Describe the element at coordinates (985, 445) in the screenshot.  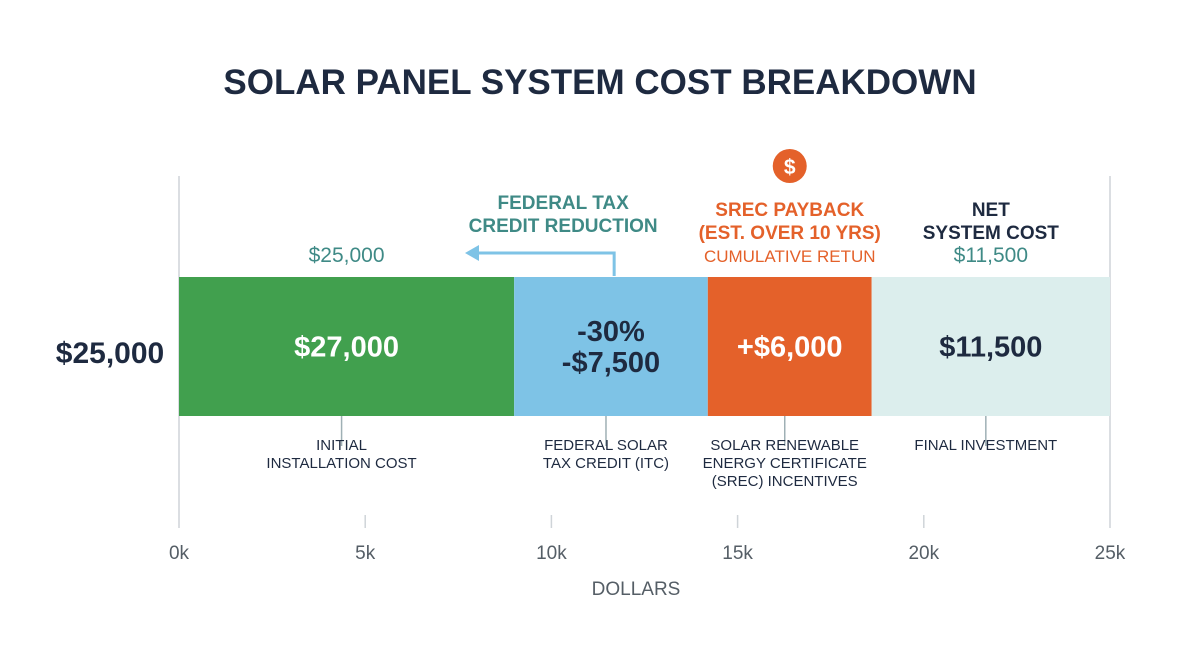
I see `category-label: FINAL INVESTMENT` at that location.